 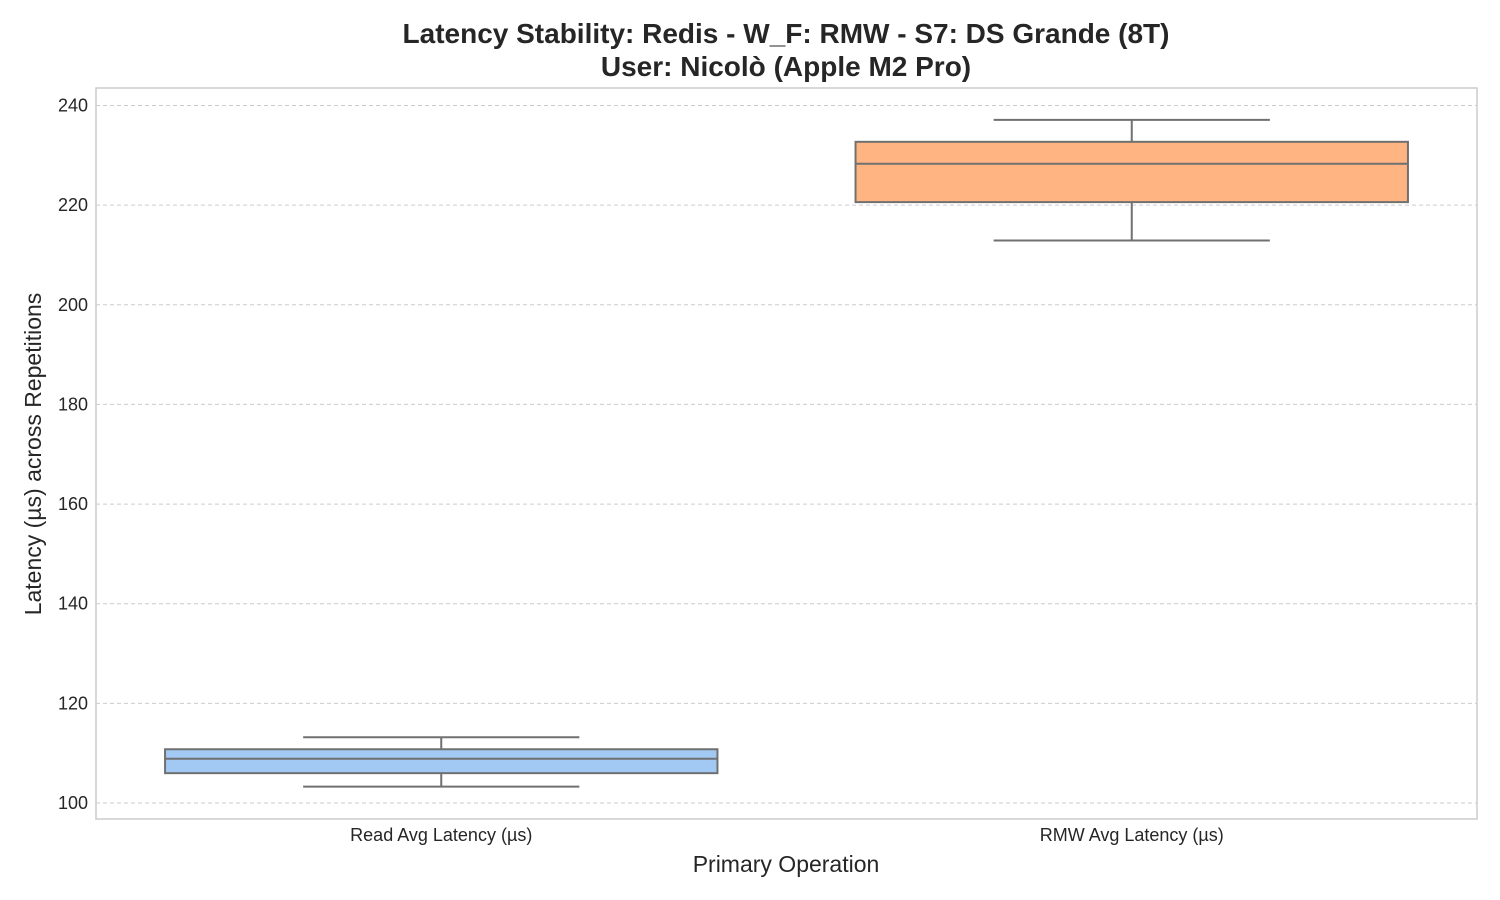 I want to click on y-tick-label: 180, so click(x=73, y=404).